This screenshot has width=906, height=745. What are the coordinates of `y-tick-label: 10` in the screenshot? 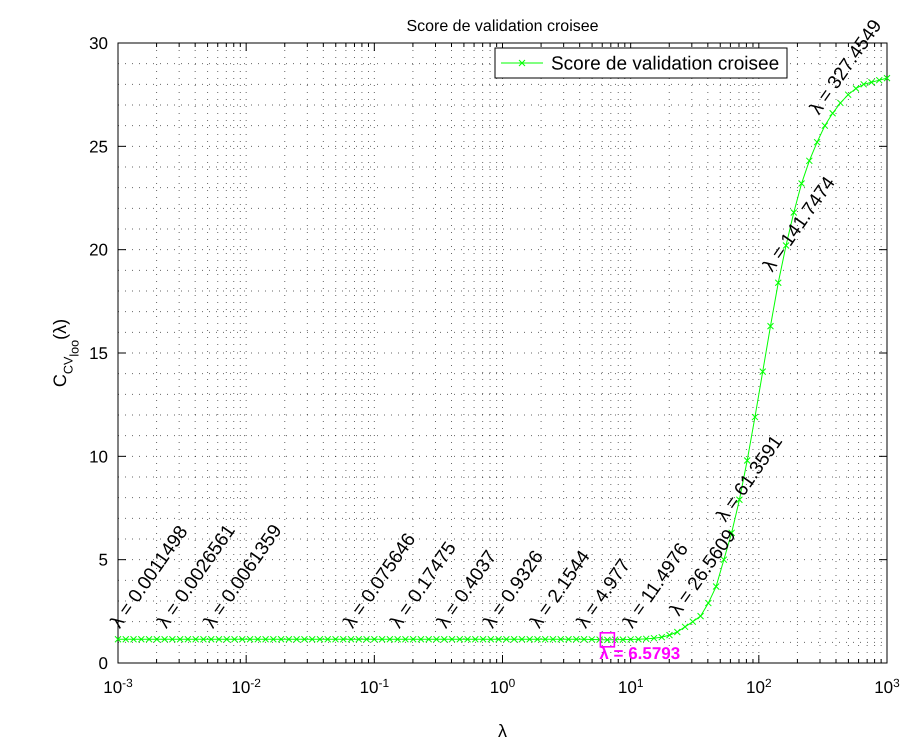 It's located at (98, 456).